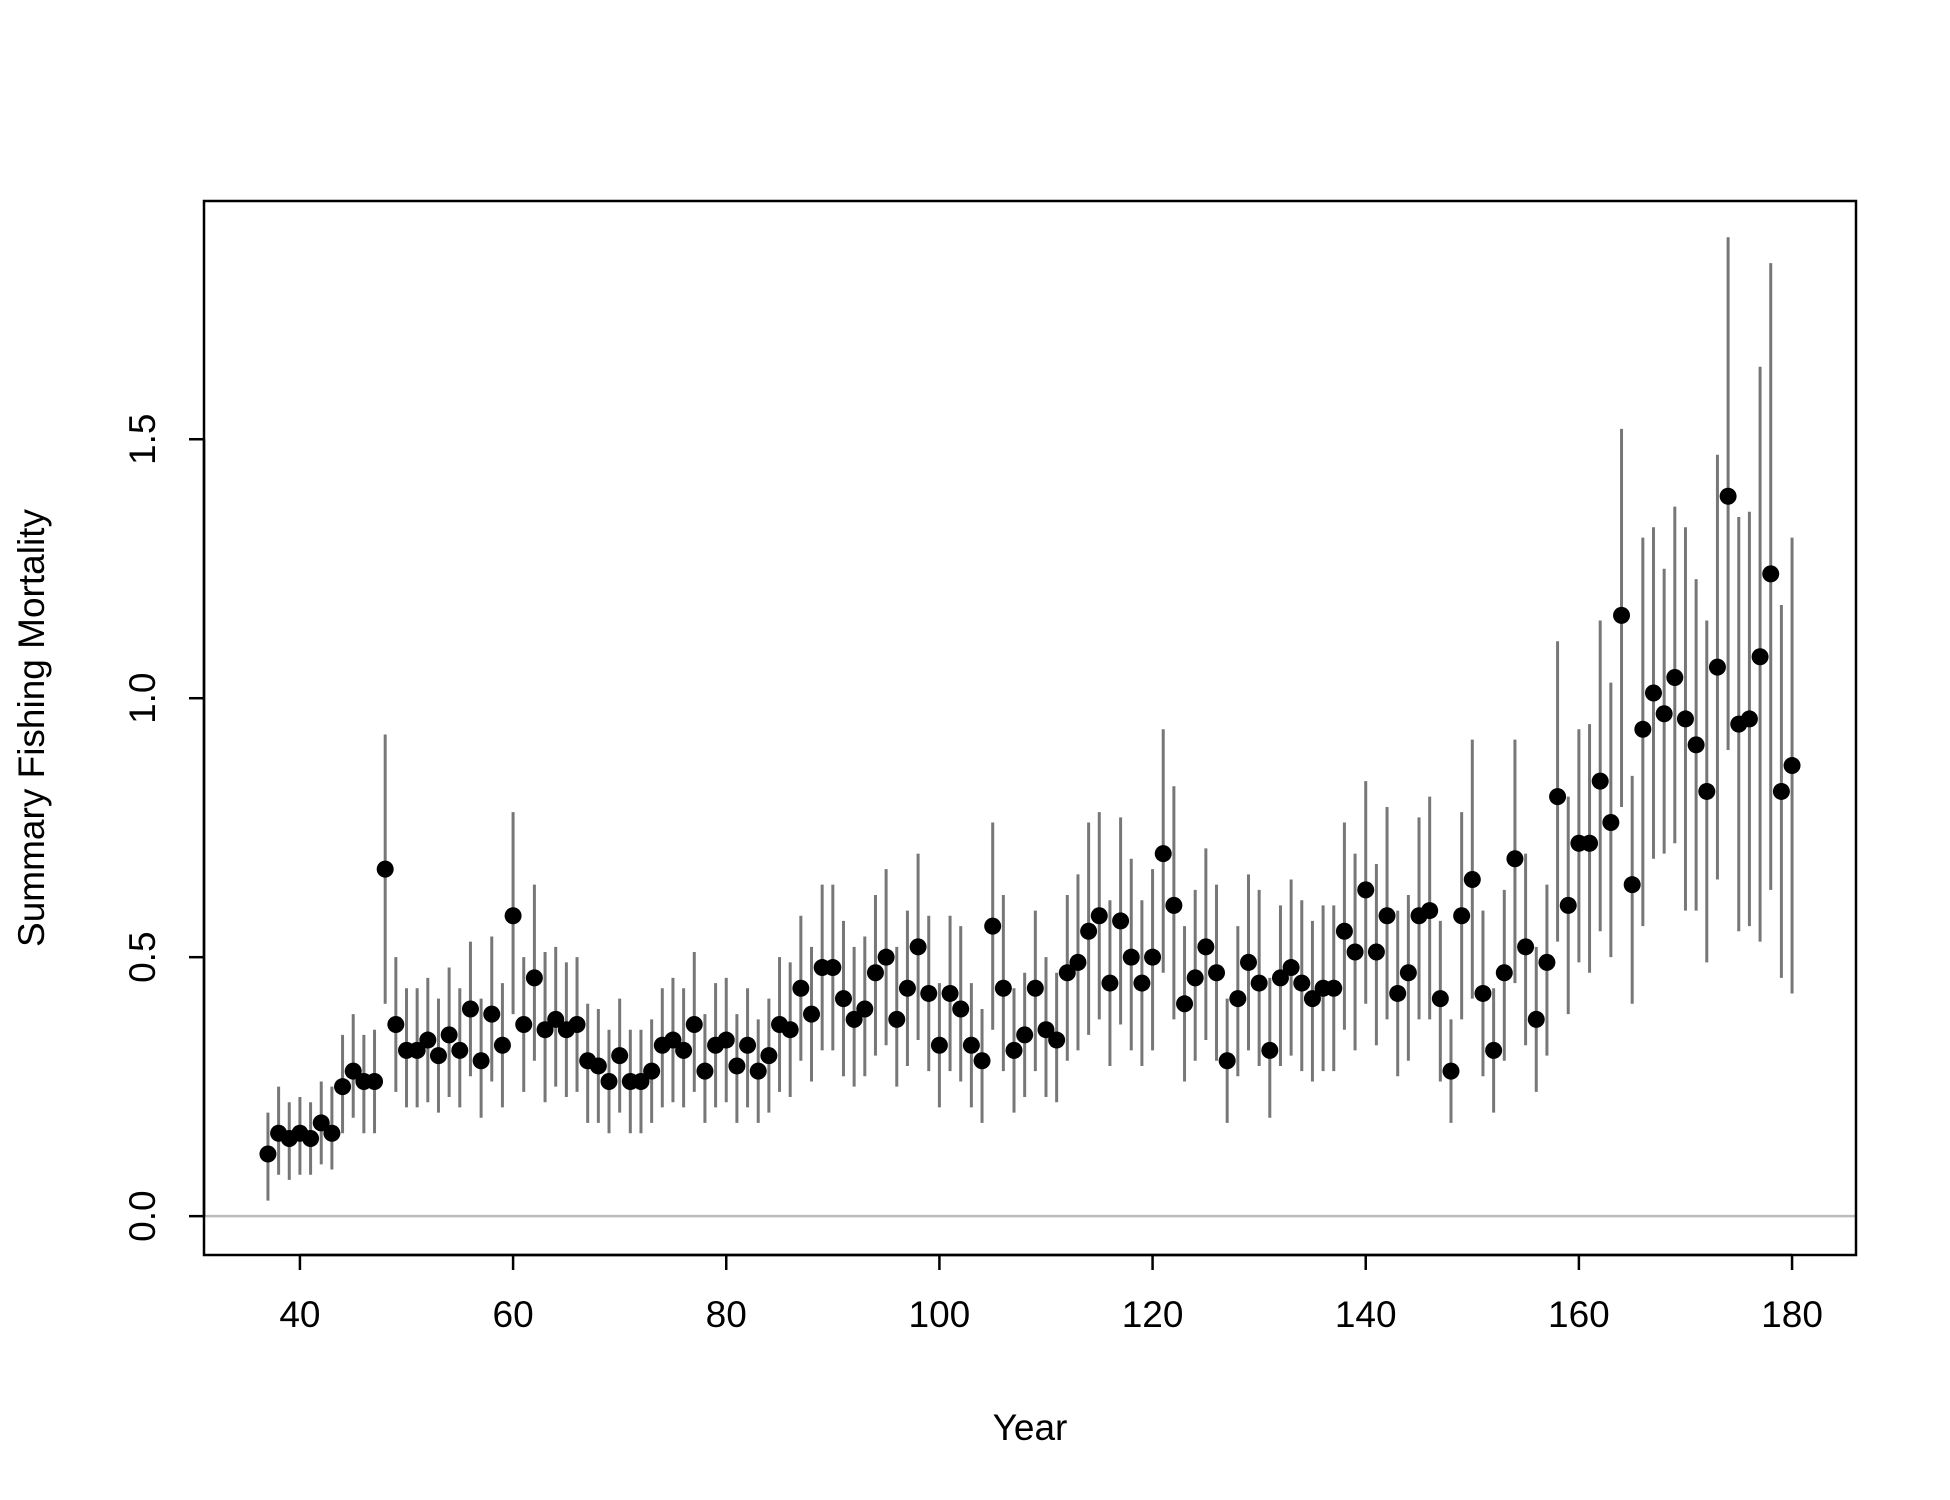 This screenshot has width=1950, height=1500. Describe the element at coordinates (299, 1314) in the screenshot. I see `x-tick-label: 40` at that location.